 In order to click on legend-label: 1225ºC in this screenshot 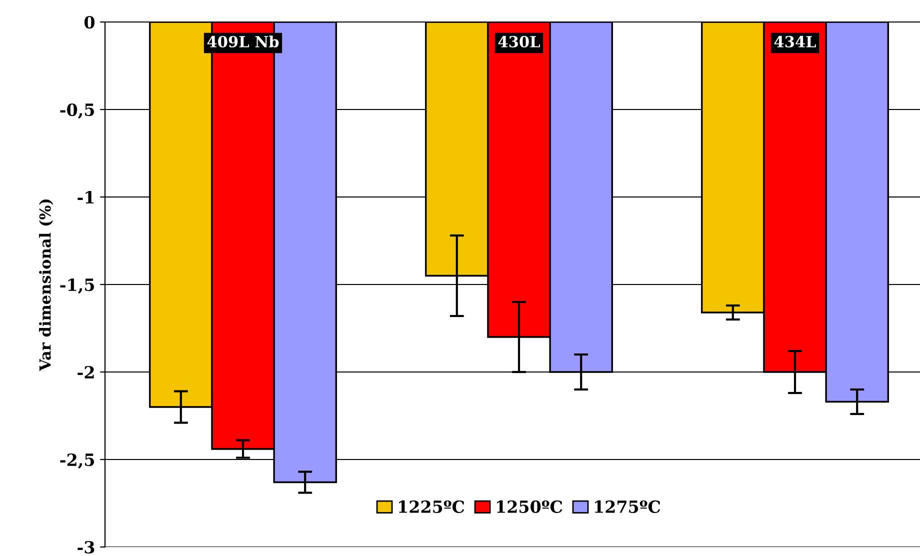, I will do `click(431, 507)`.